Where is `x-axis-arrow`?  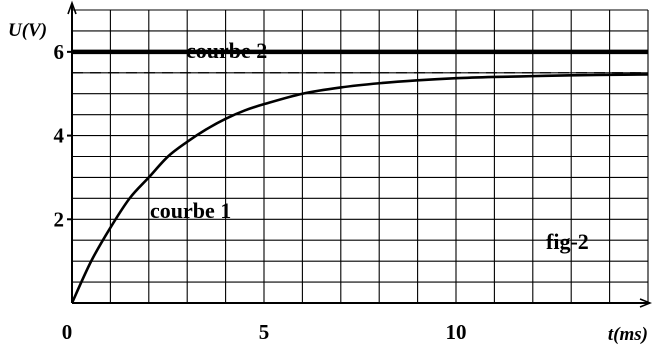 x-axis-arrow is located at coordinates (645, 303).